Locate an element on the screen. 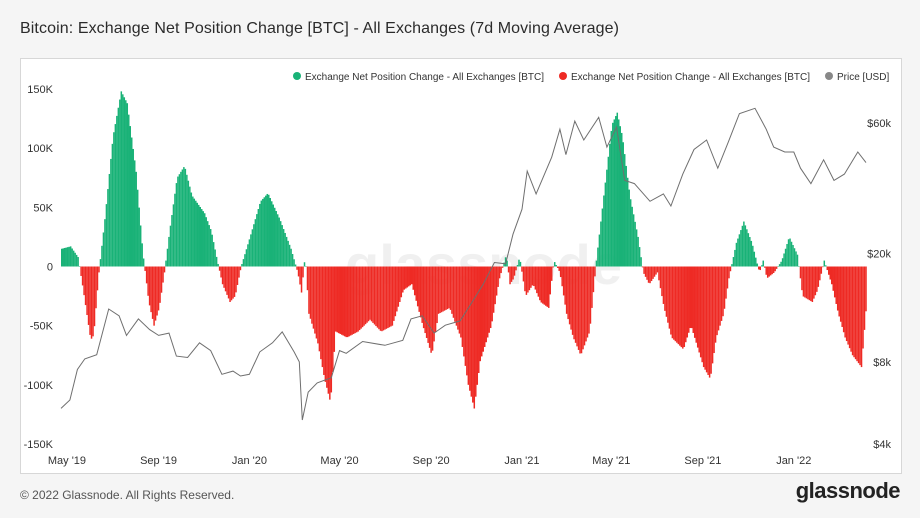  y-left-tick-label: -100K is located at coordinates (39, 386).